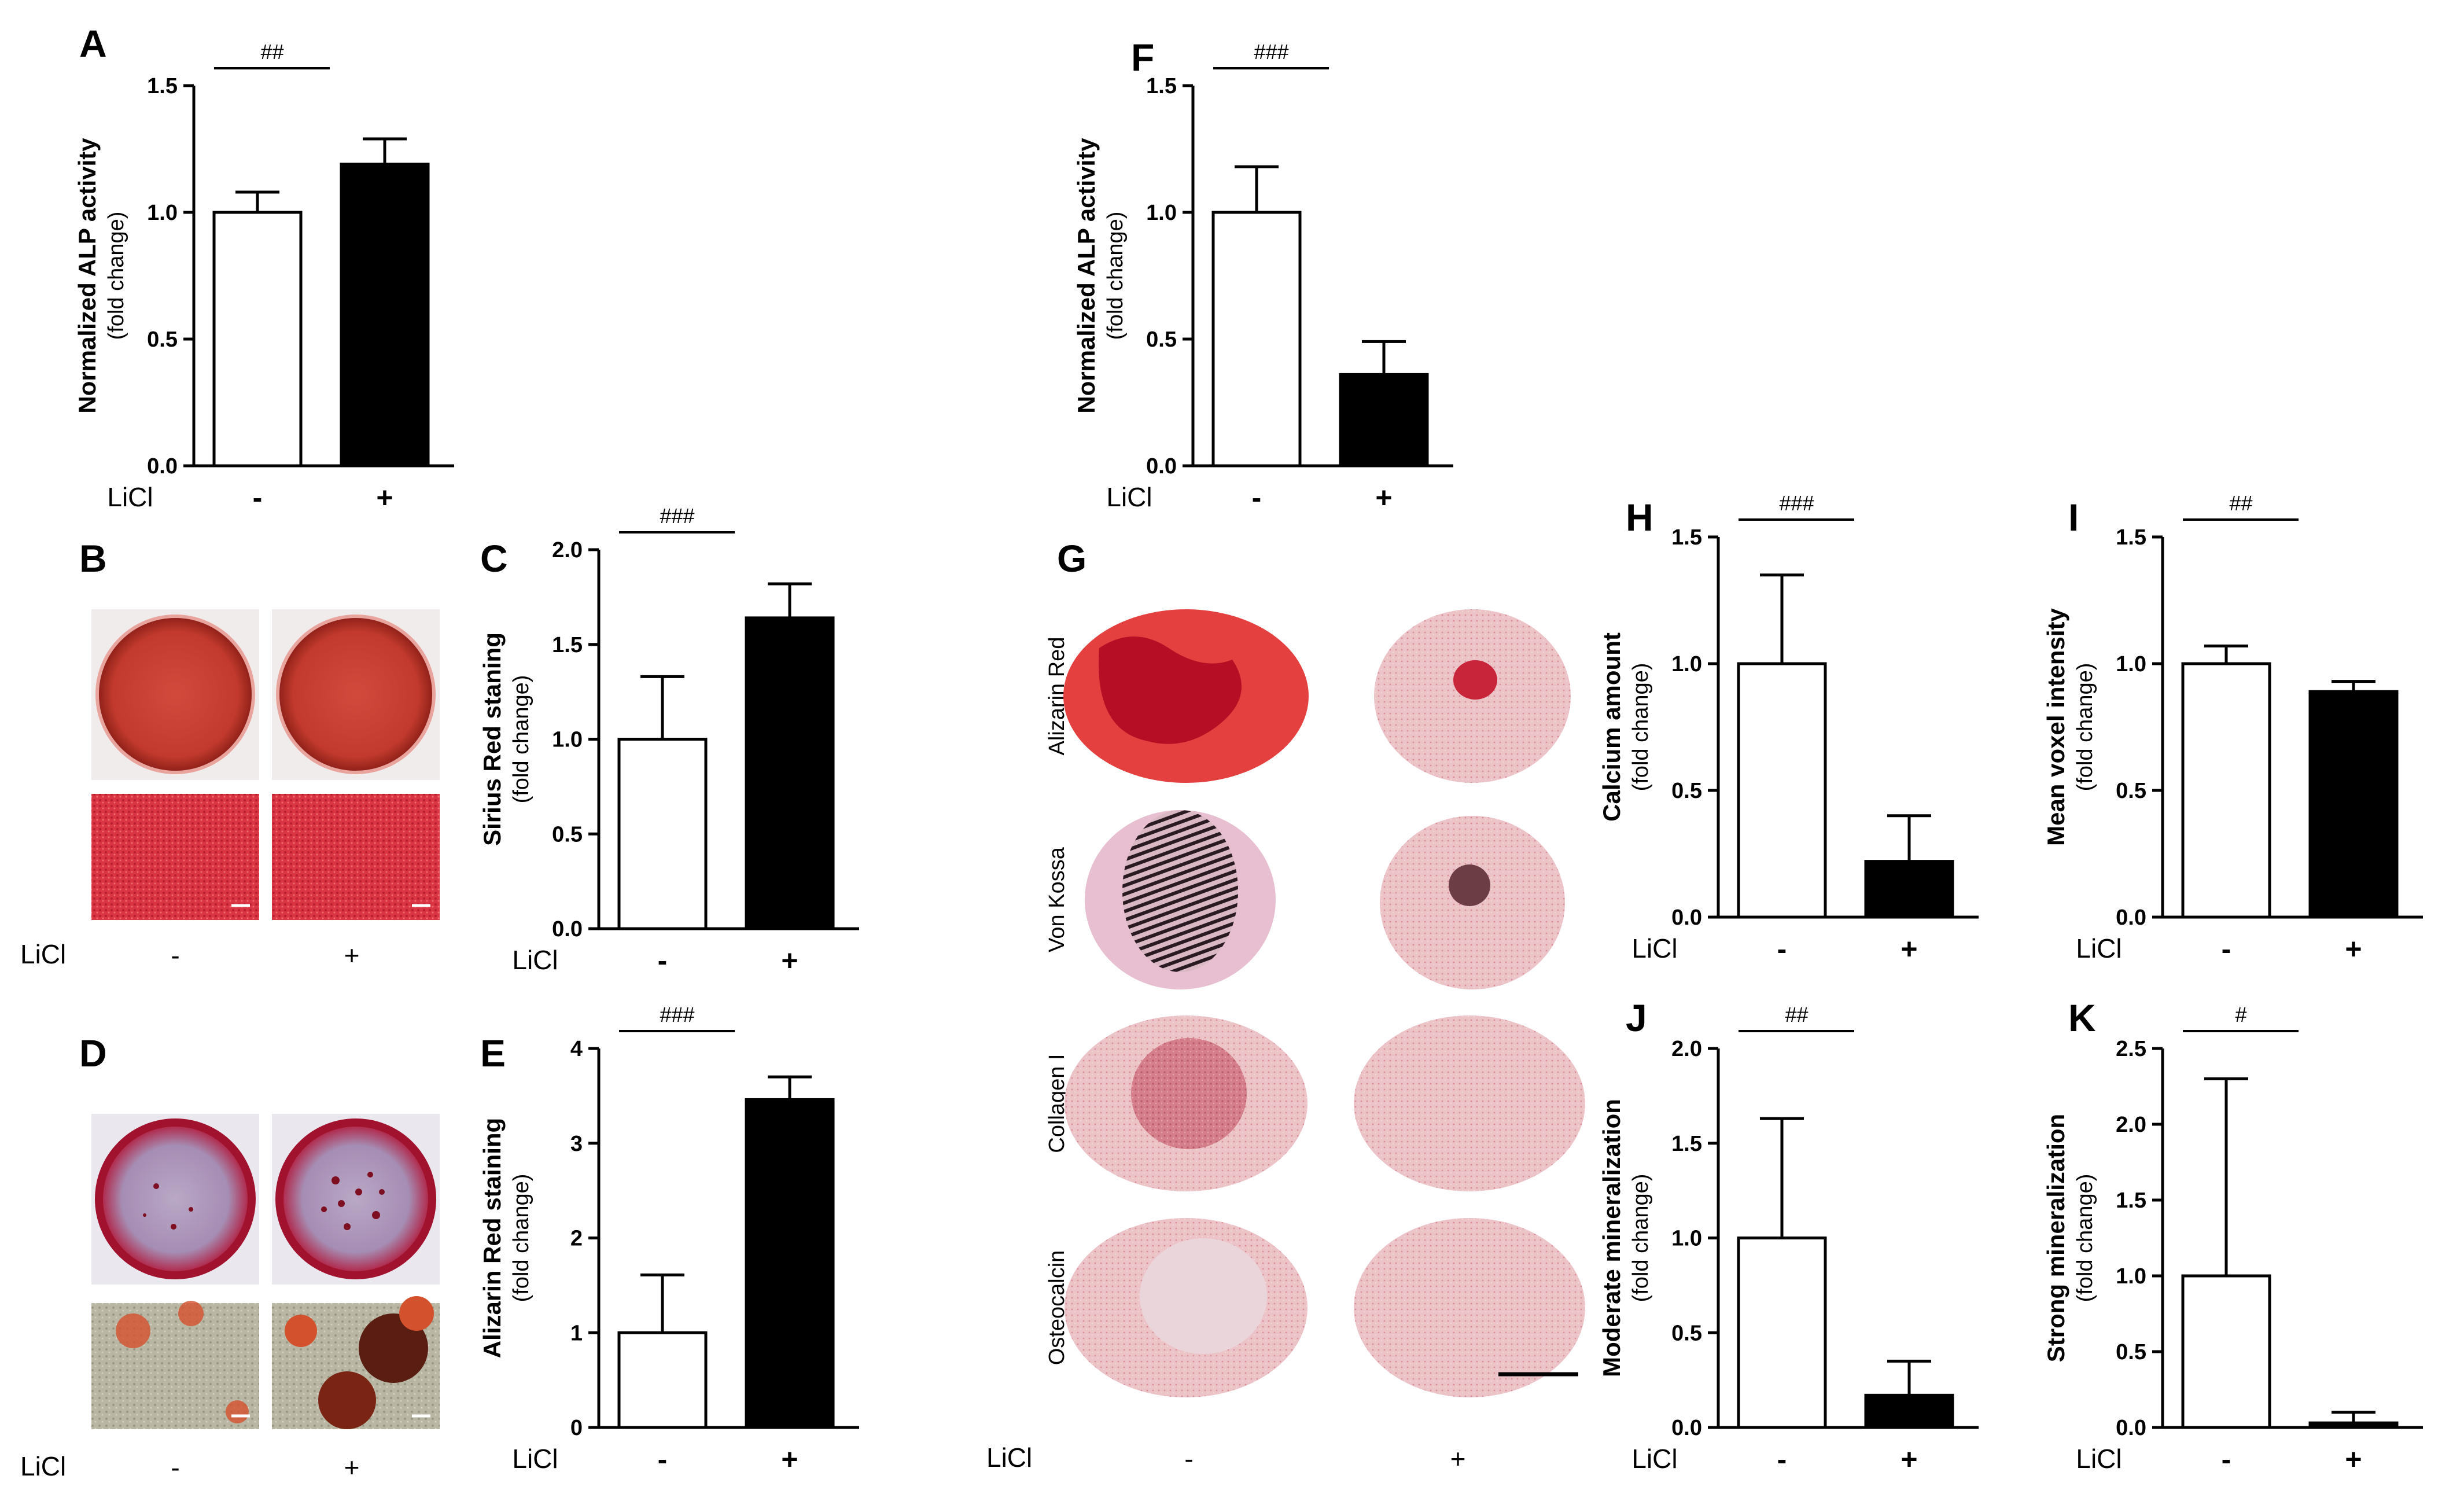 Image resolution: width=2464 pixels, height=1505 pixels. I want to click on significance-label: #, so click(2241, 1014).